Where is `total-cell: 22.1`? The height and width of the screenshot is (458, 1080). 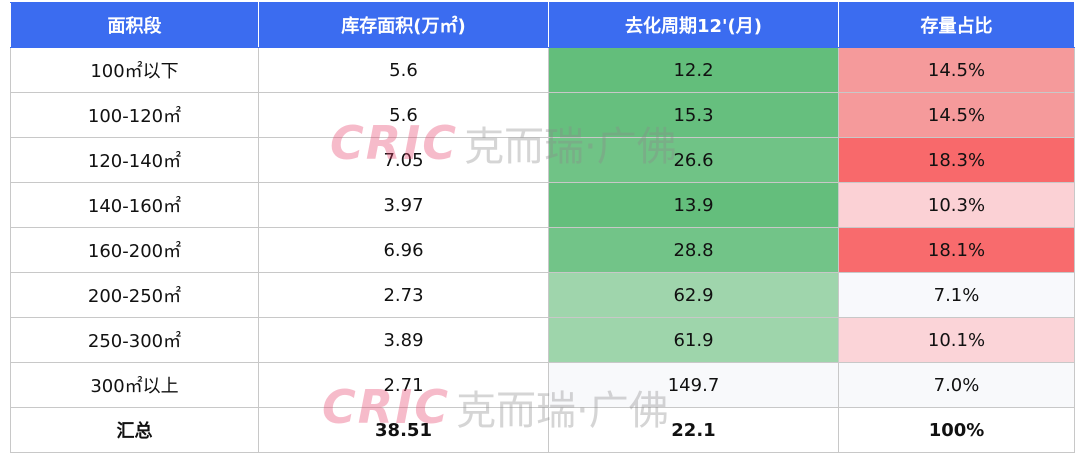
total-cell: 22.1 is located at coordinates (693, 430).